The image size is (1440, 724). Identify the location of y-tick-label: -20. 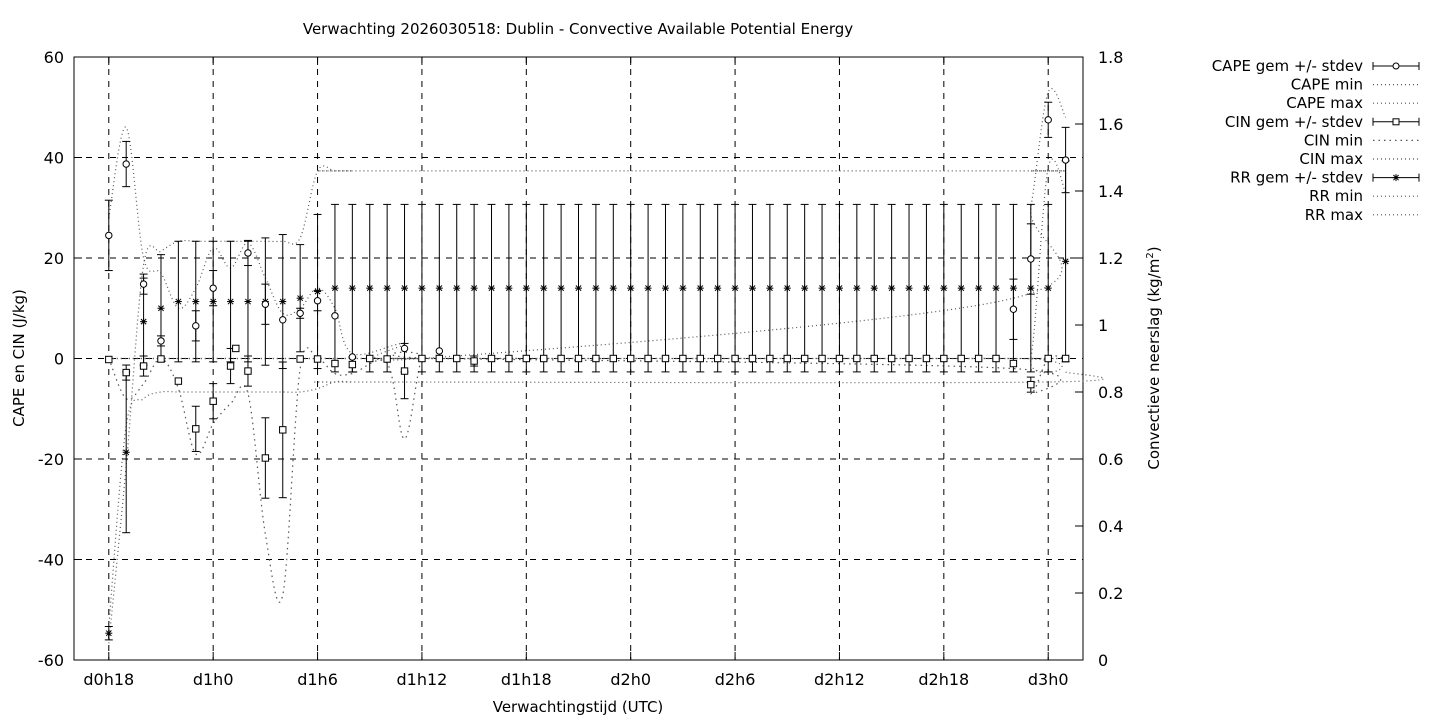
(51, 459).